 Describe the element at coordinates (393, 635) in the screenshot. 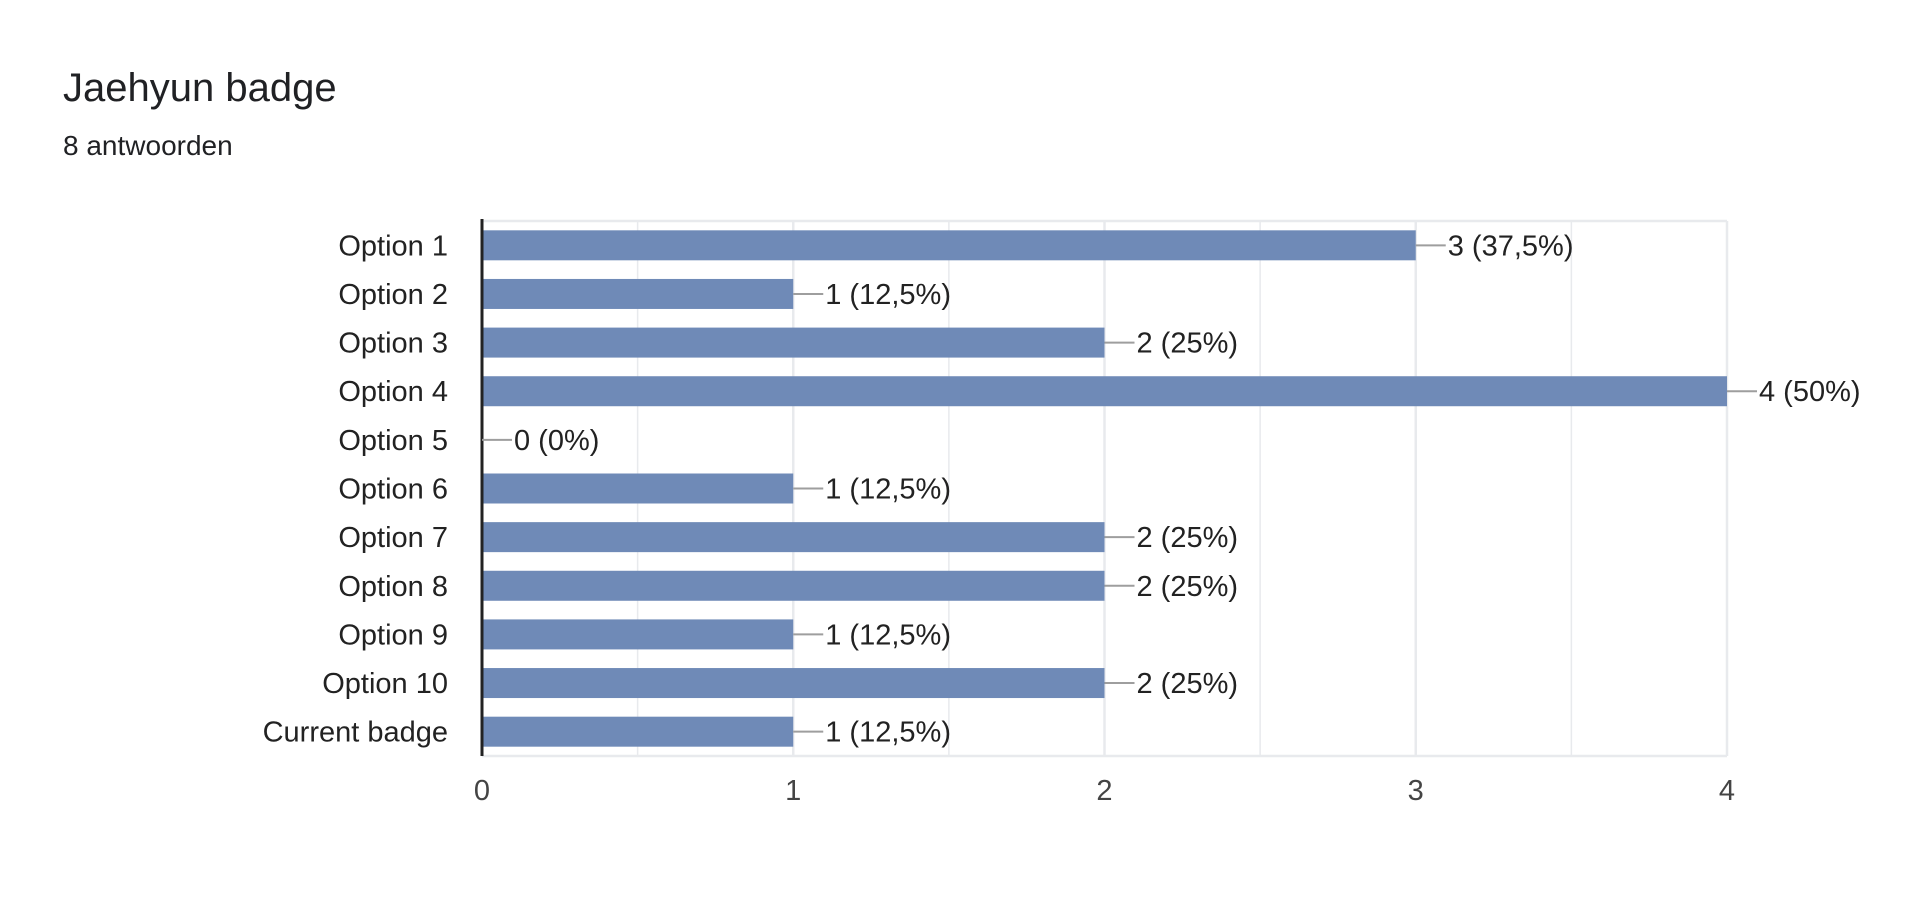

I see `category-label: Option 9` at that location.